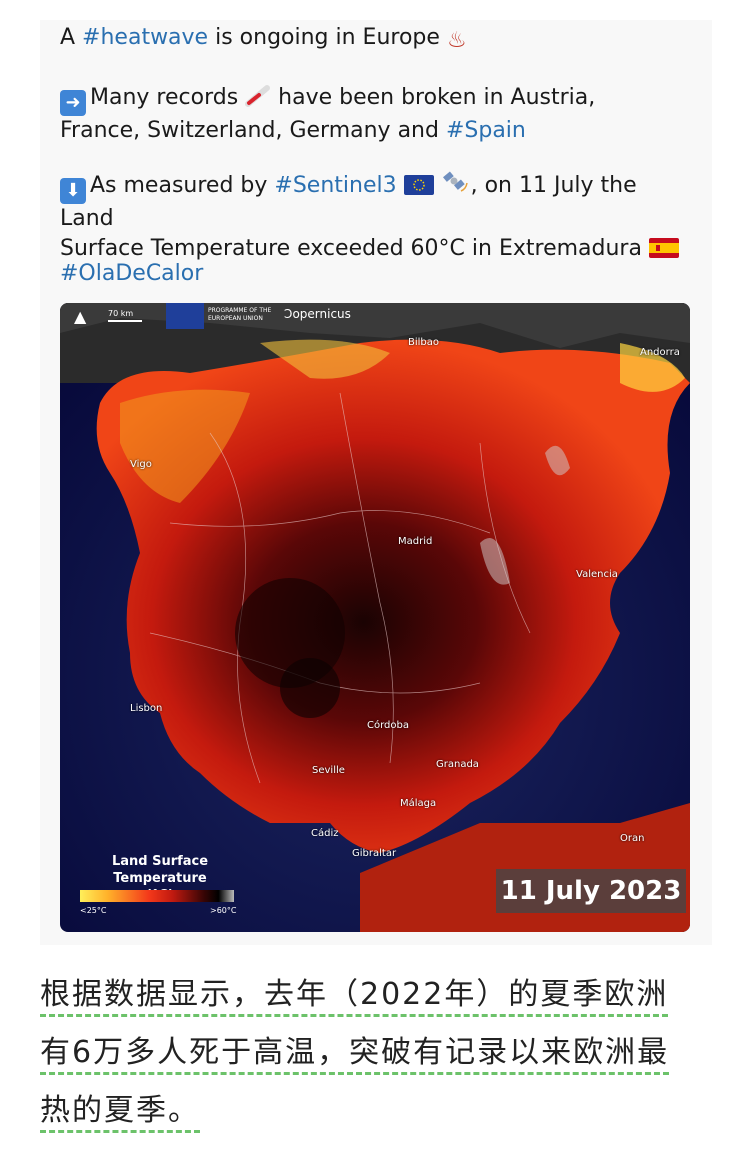  I want to click on north-arrow-icon: ▲, so click(80, 316).